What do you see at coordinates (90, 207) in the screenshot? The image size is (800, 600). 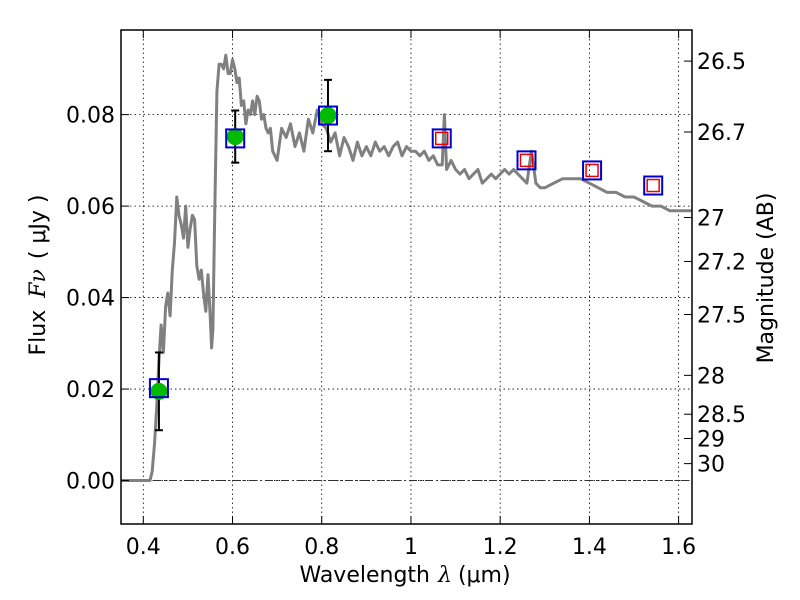 I see `y-tick-label: 0.06` at bounding box center [90, 207].